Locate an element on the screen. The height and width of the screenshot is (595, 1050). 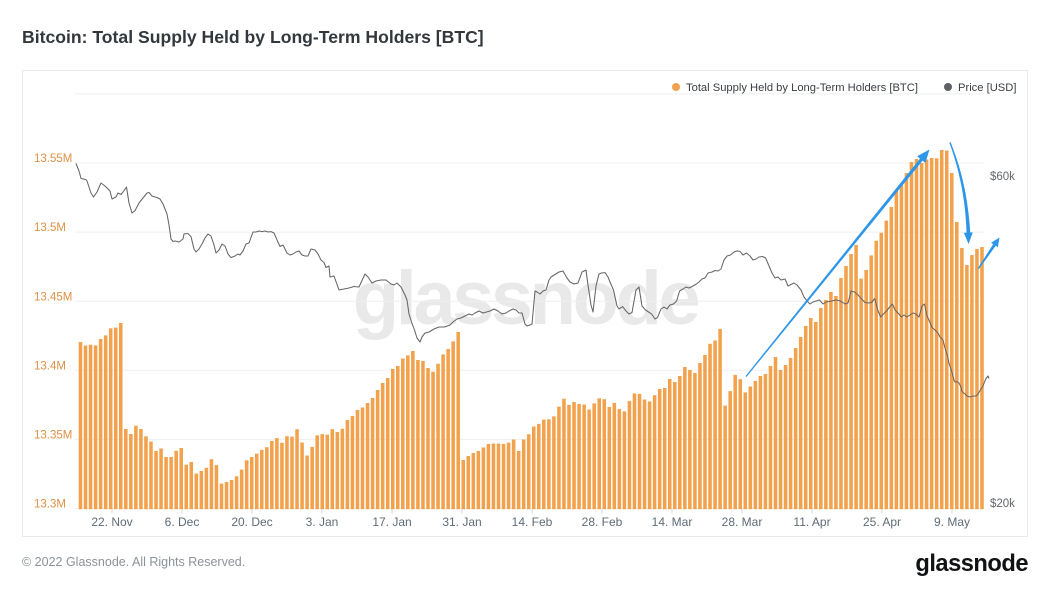
svg-text: 14. Feb is located at coordinates (532, 522).